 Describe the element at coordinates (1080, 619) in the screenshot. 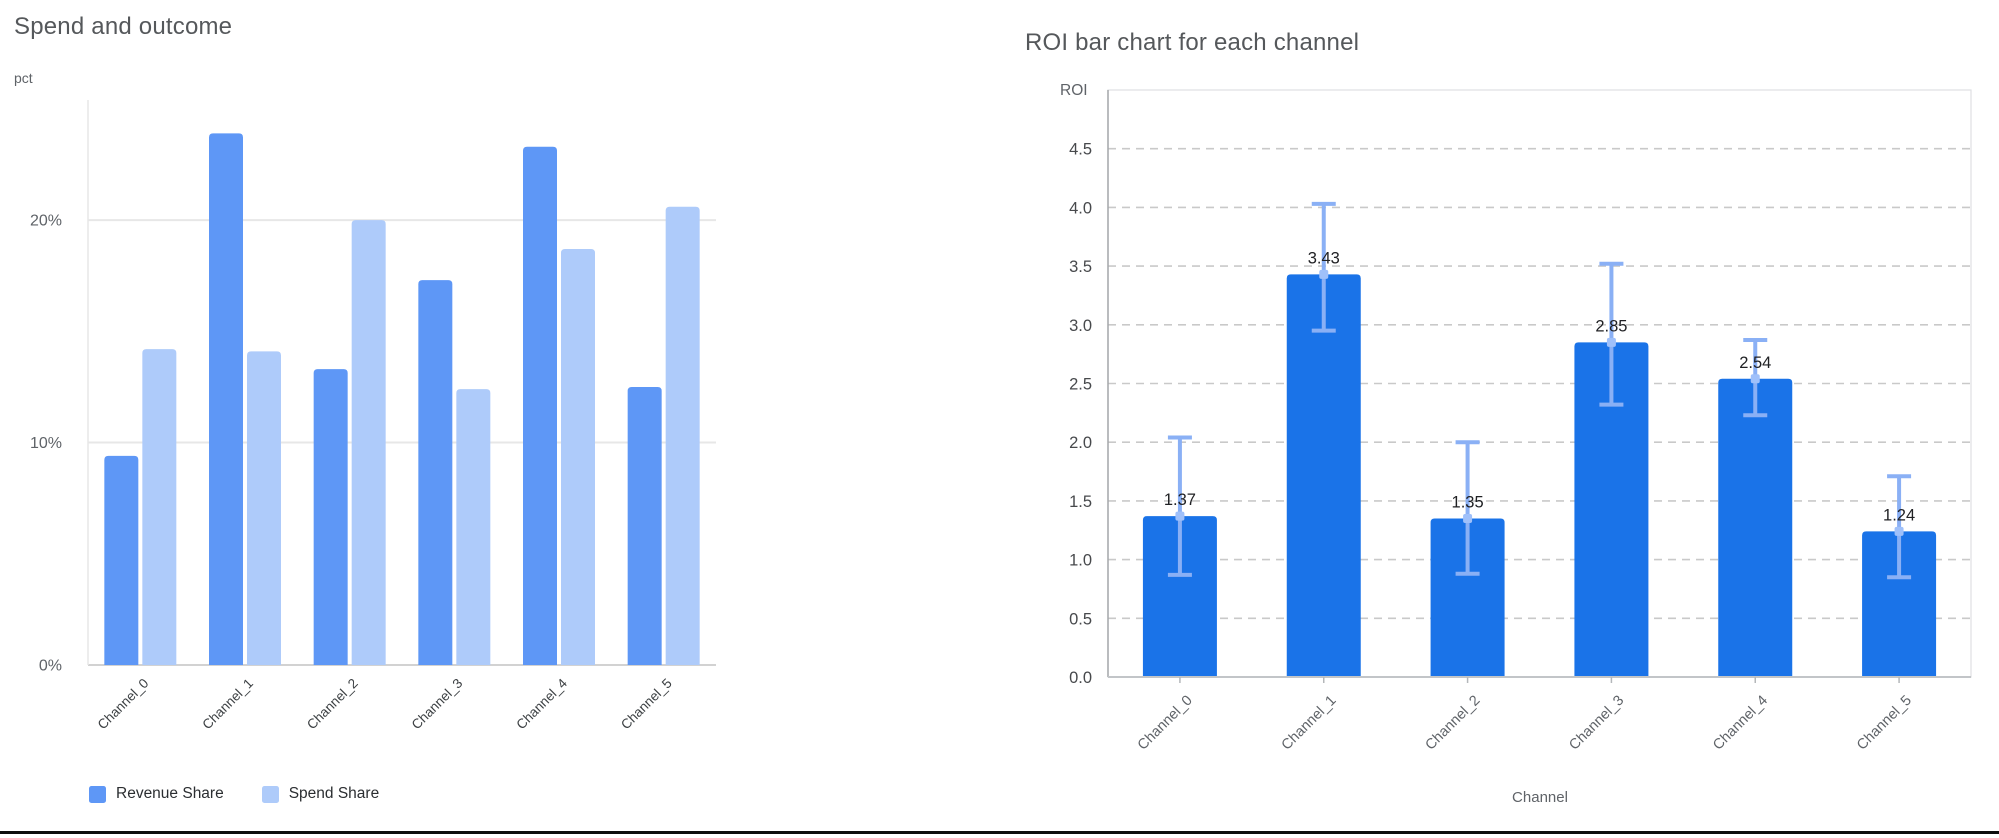

I see `y-tick-label: 0.5` at that location.